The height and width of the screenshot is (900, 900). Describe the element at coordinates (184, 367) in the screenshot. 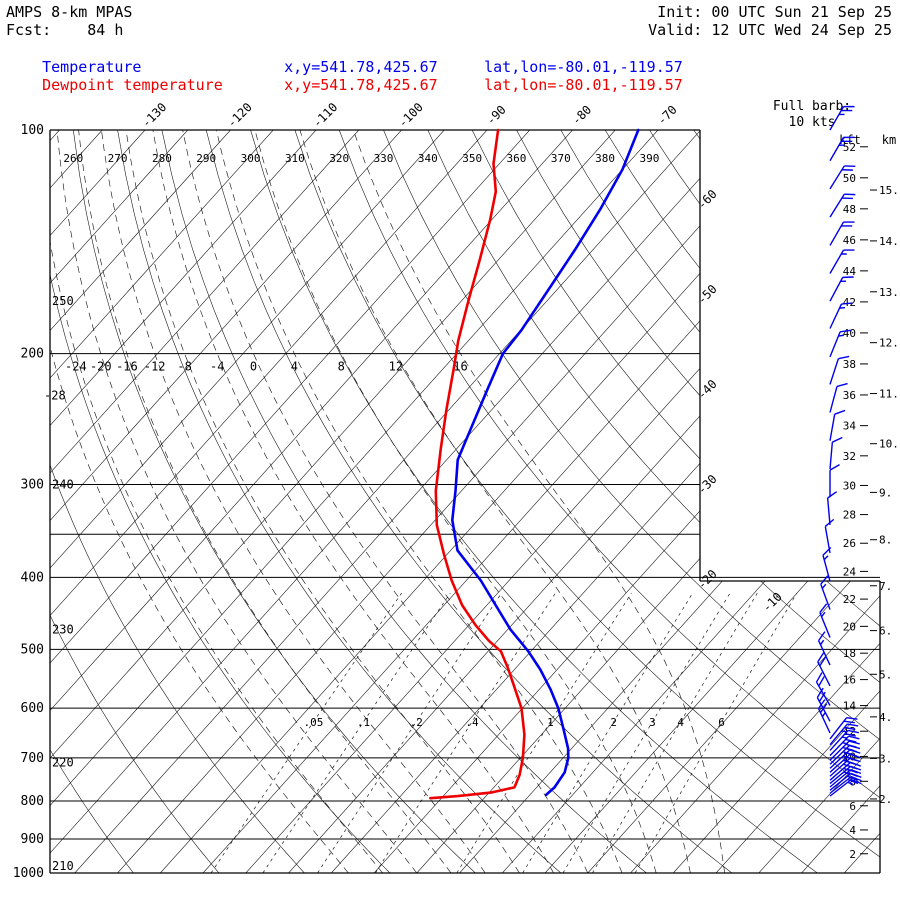

I see `svg-text: -8` at that location.